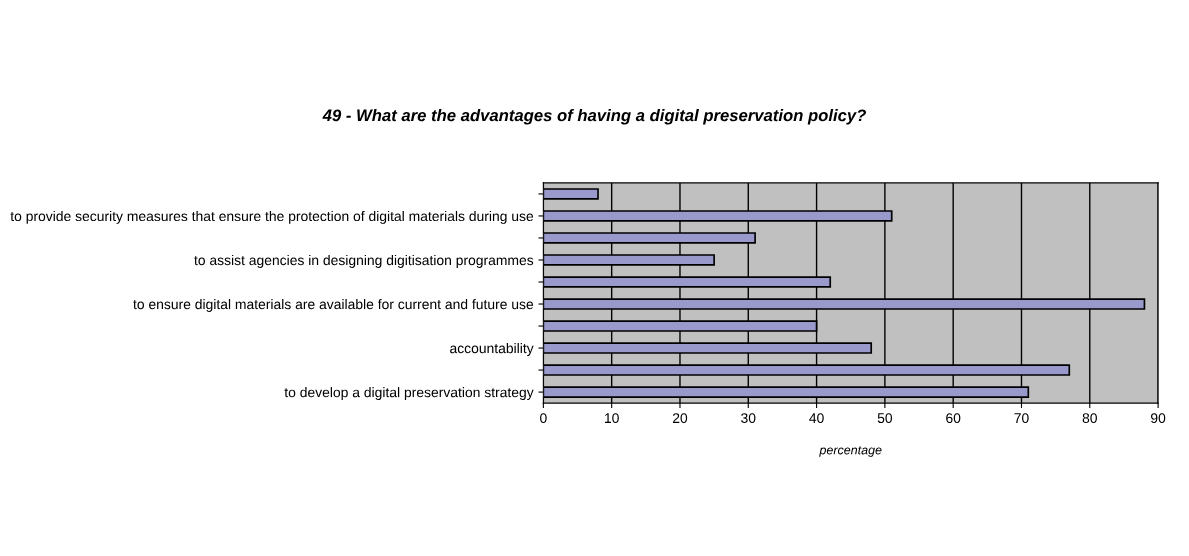 This screenshot has height=556, width=1189. Describe the element at coordinates (409, 394) in the screenshot. I see `y-tick-label: to develop a digital preservation strategy` at that location.